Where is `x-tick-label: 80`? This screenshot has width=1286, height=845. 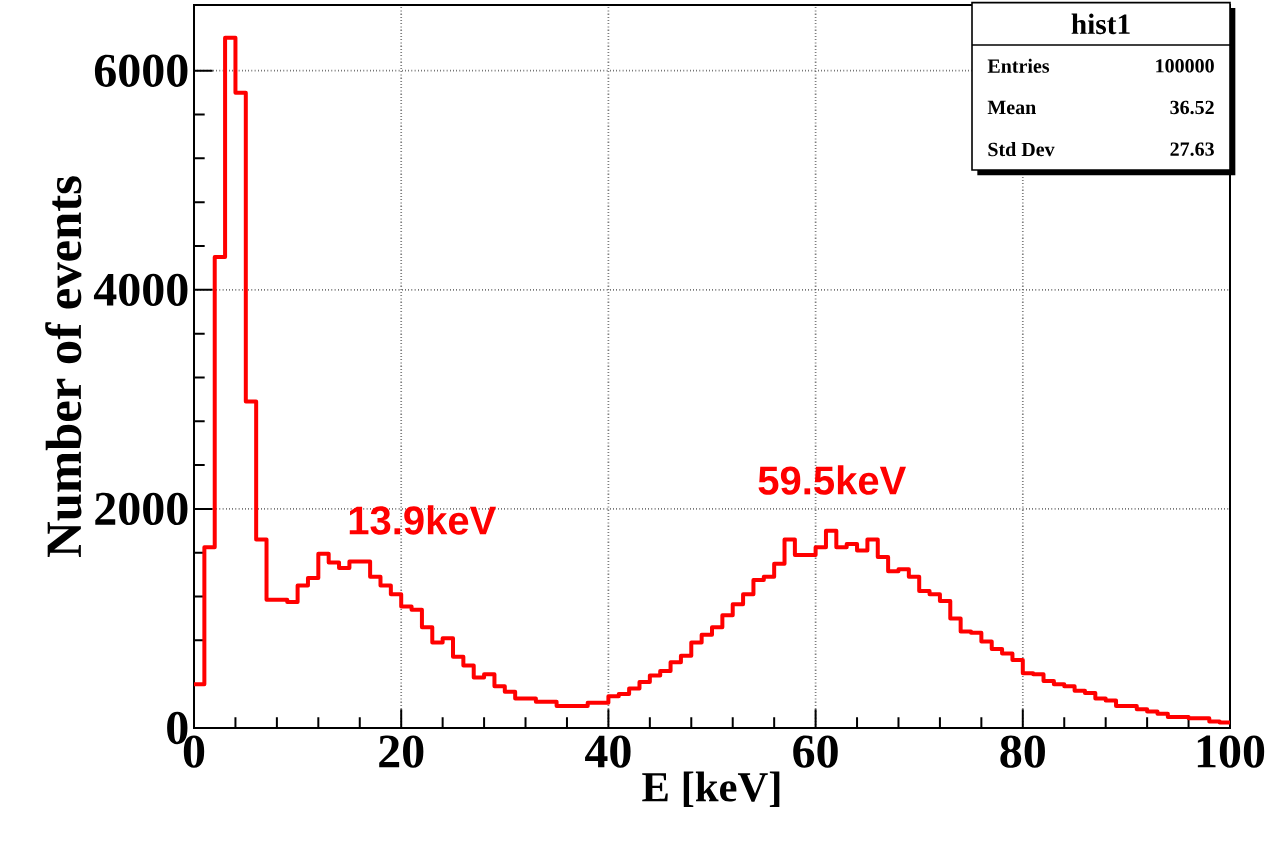 x-tick-label: 80 is located at coordinates (1022, 751).